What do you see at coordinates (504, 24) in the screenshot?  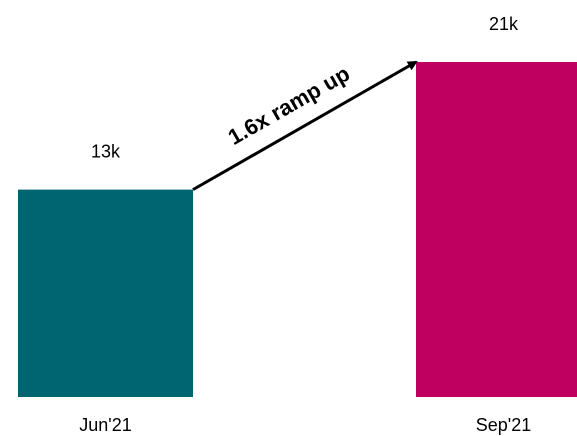 I see `value-label-1: 21k` at bounding box center [504, 24].